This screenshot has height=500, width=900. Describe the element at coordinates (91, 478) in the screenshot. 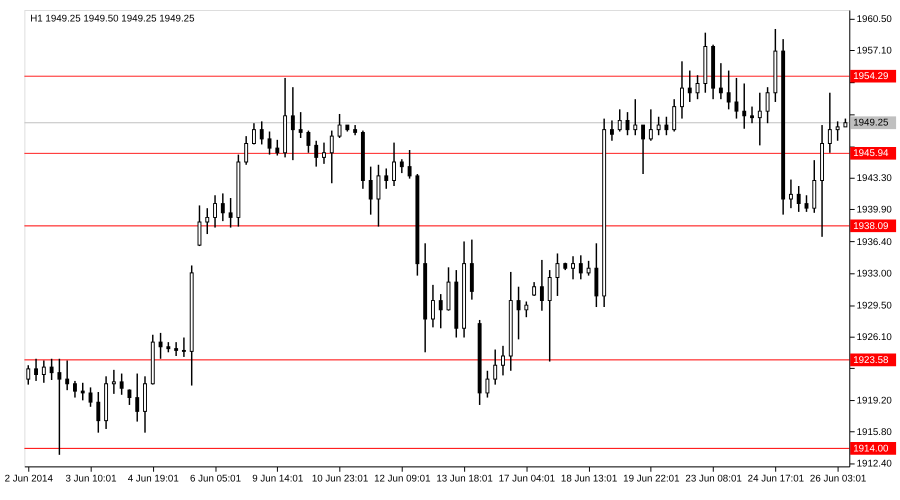

I see `x-tick-label: 3 Jun 10:01` at that location.